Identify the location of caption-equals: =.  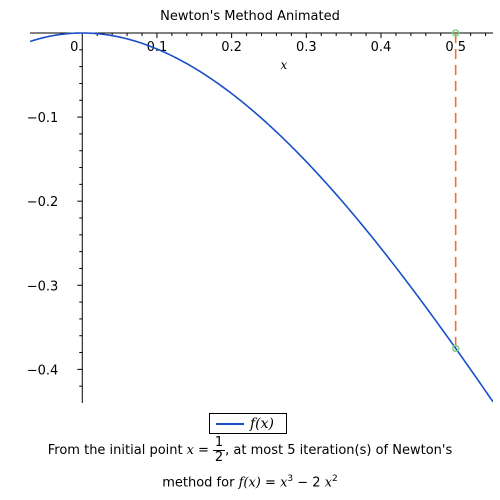
(203, 450).